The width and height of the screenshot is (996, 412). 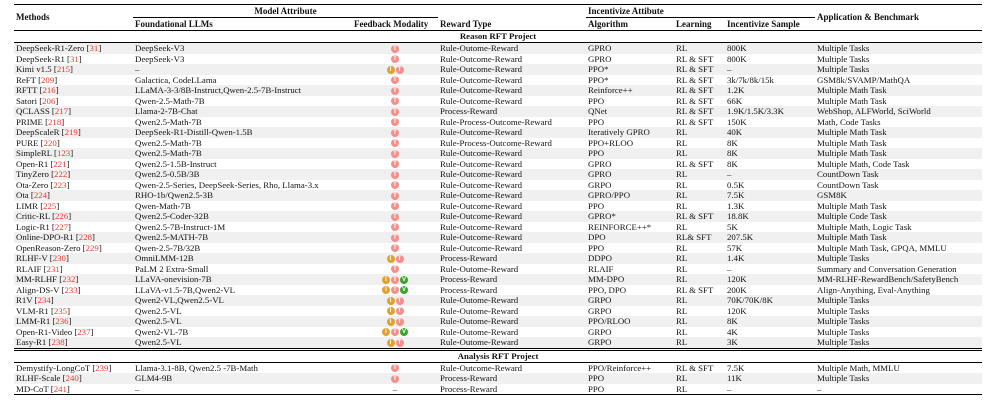 I want to click on citation-link: 228, so click(x=85, y=237).